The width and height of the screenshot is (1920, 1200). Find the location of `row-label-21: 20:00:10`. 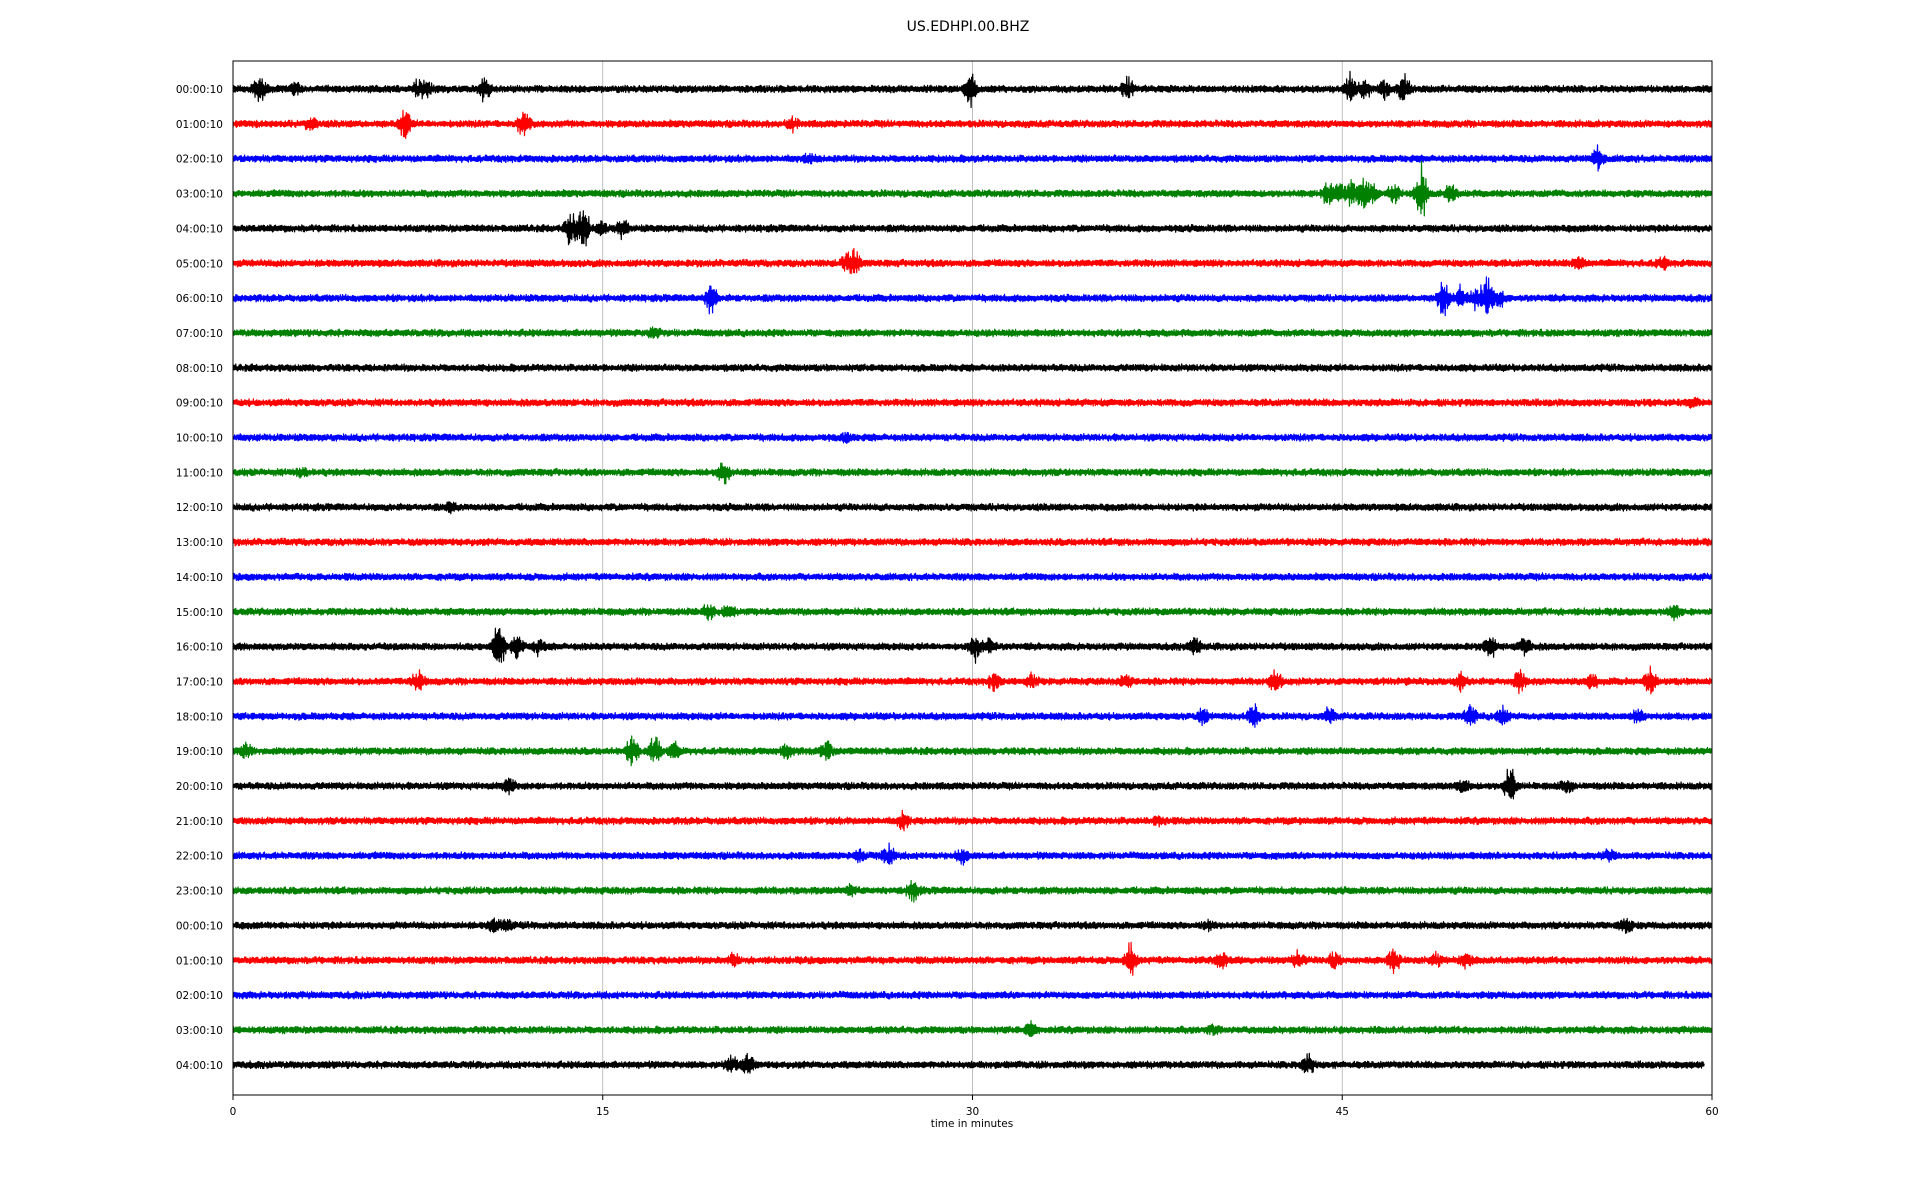

row-label-21: 20:00:10 is located at coordinates (199, 787).